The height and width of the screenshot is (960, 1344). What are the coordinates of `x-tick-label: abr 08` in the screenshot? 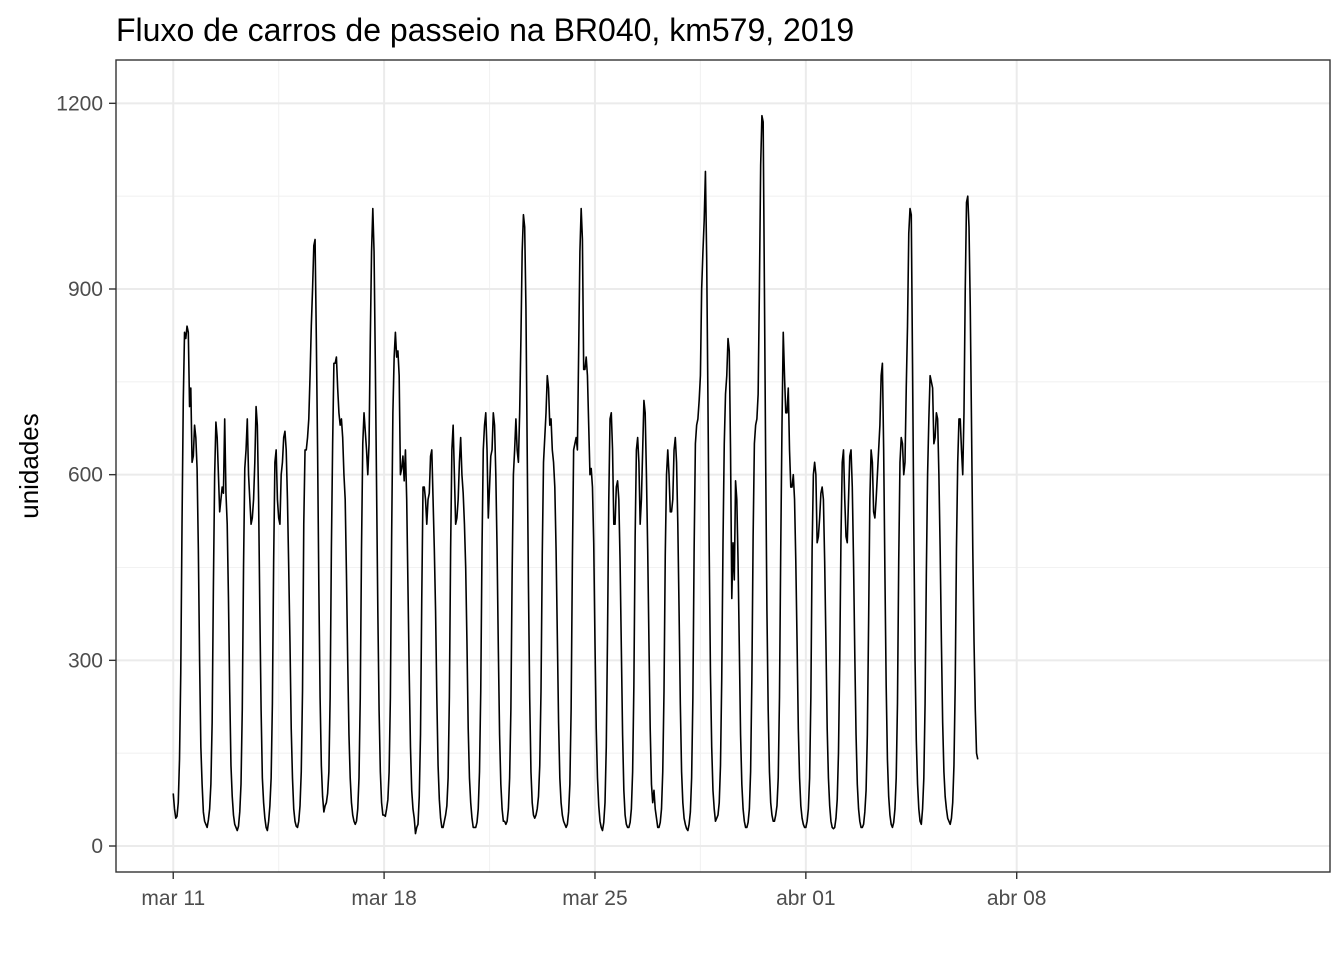 It's located at (1017, 898).